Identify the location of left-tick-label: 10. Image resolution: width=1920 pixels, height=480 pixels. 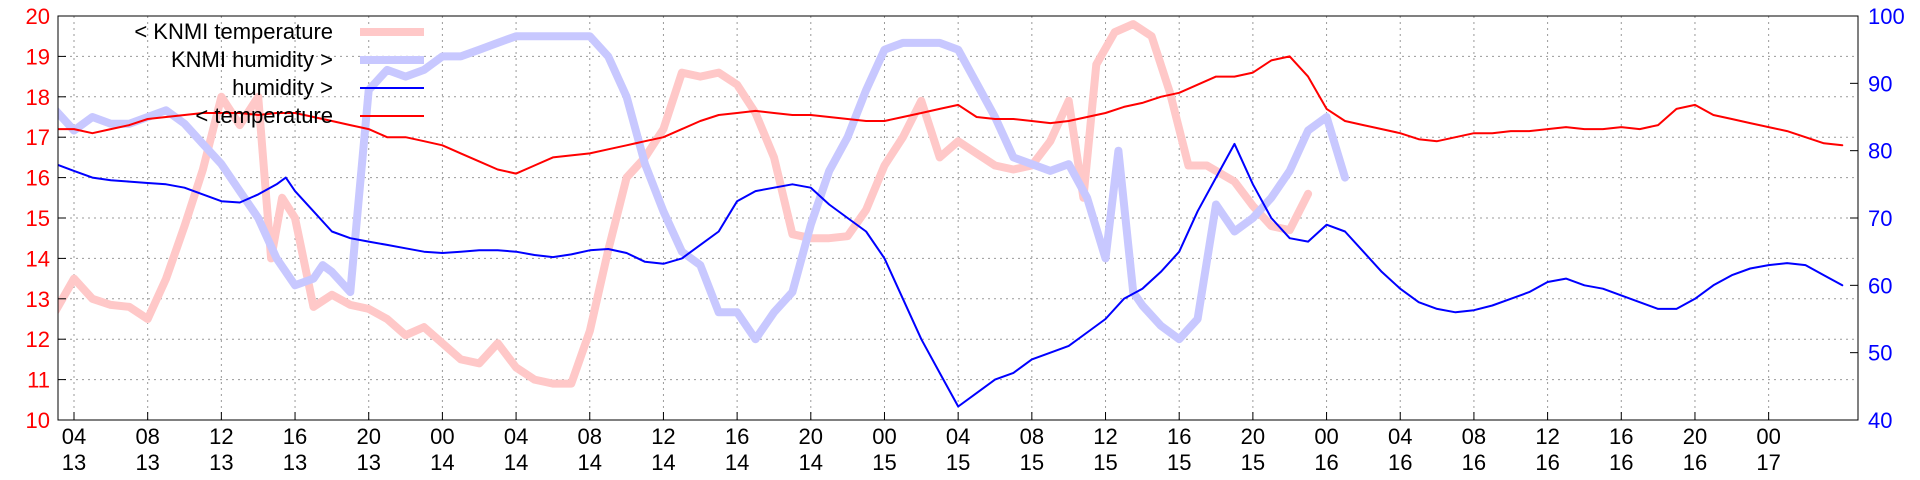
(38, 420).